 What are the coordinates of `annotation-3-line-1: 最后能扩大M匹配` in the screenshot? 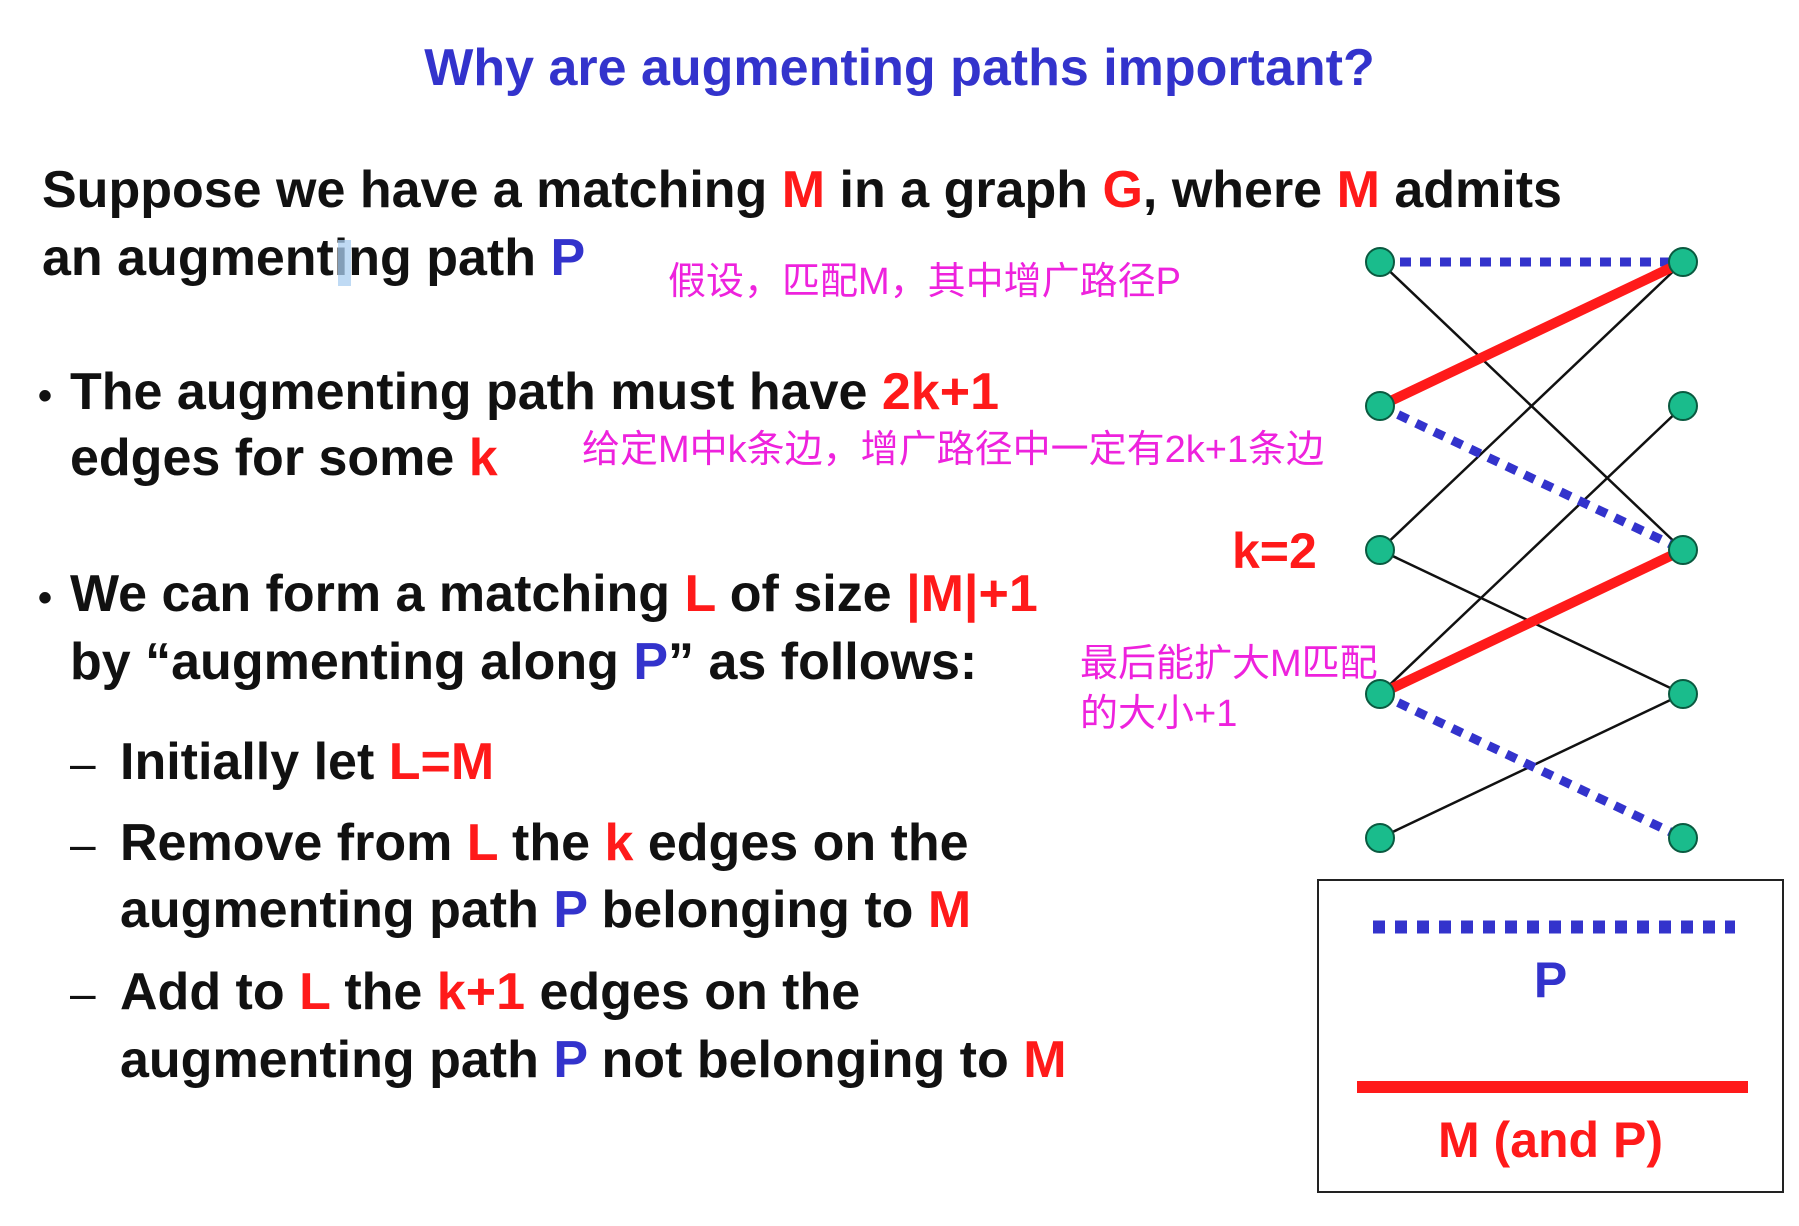 It's located at (1229, 664).